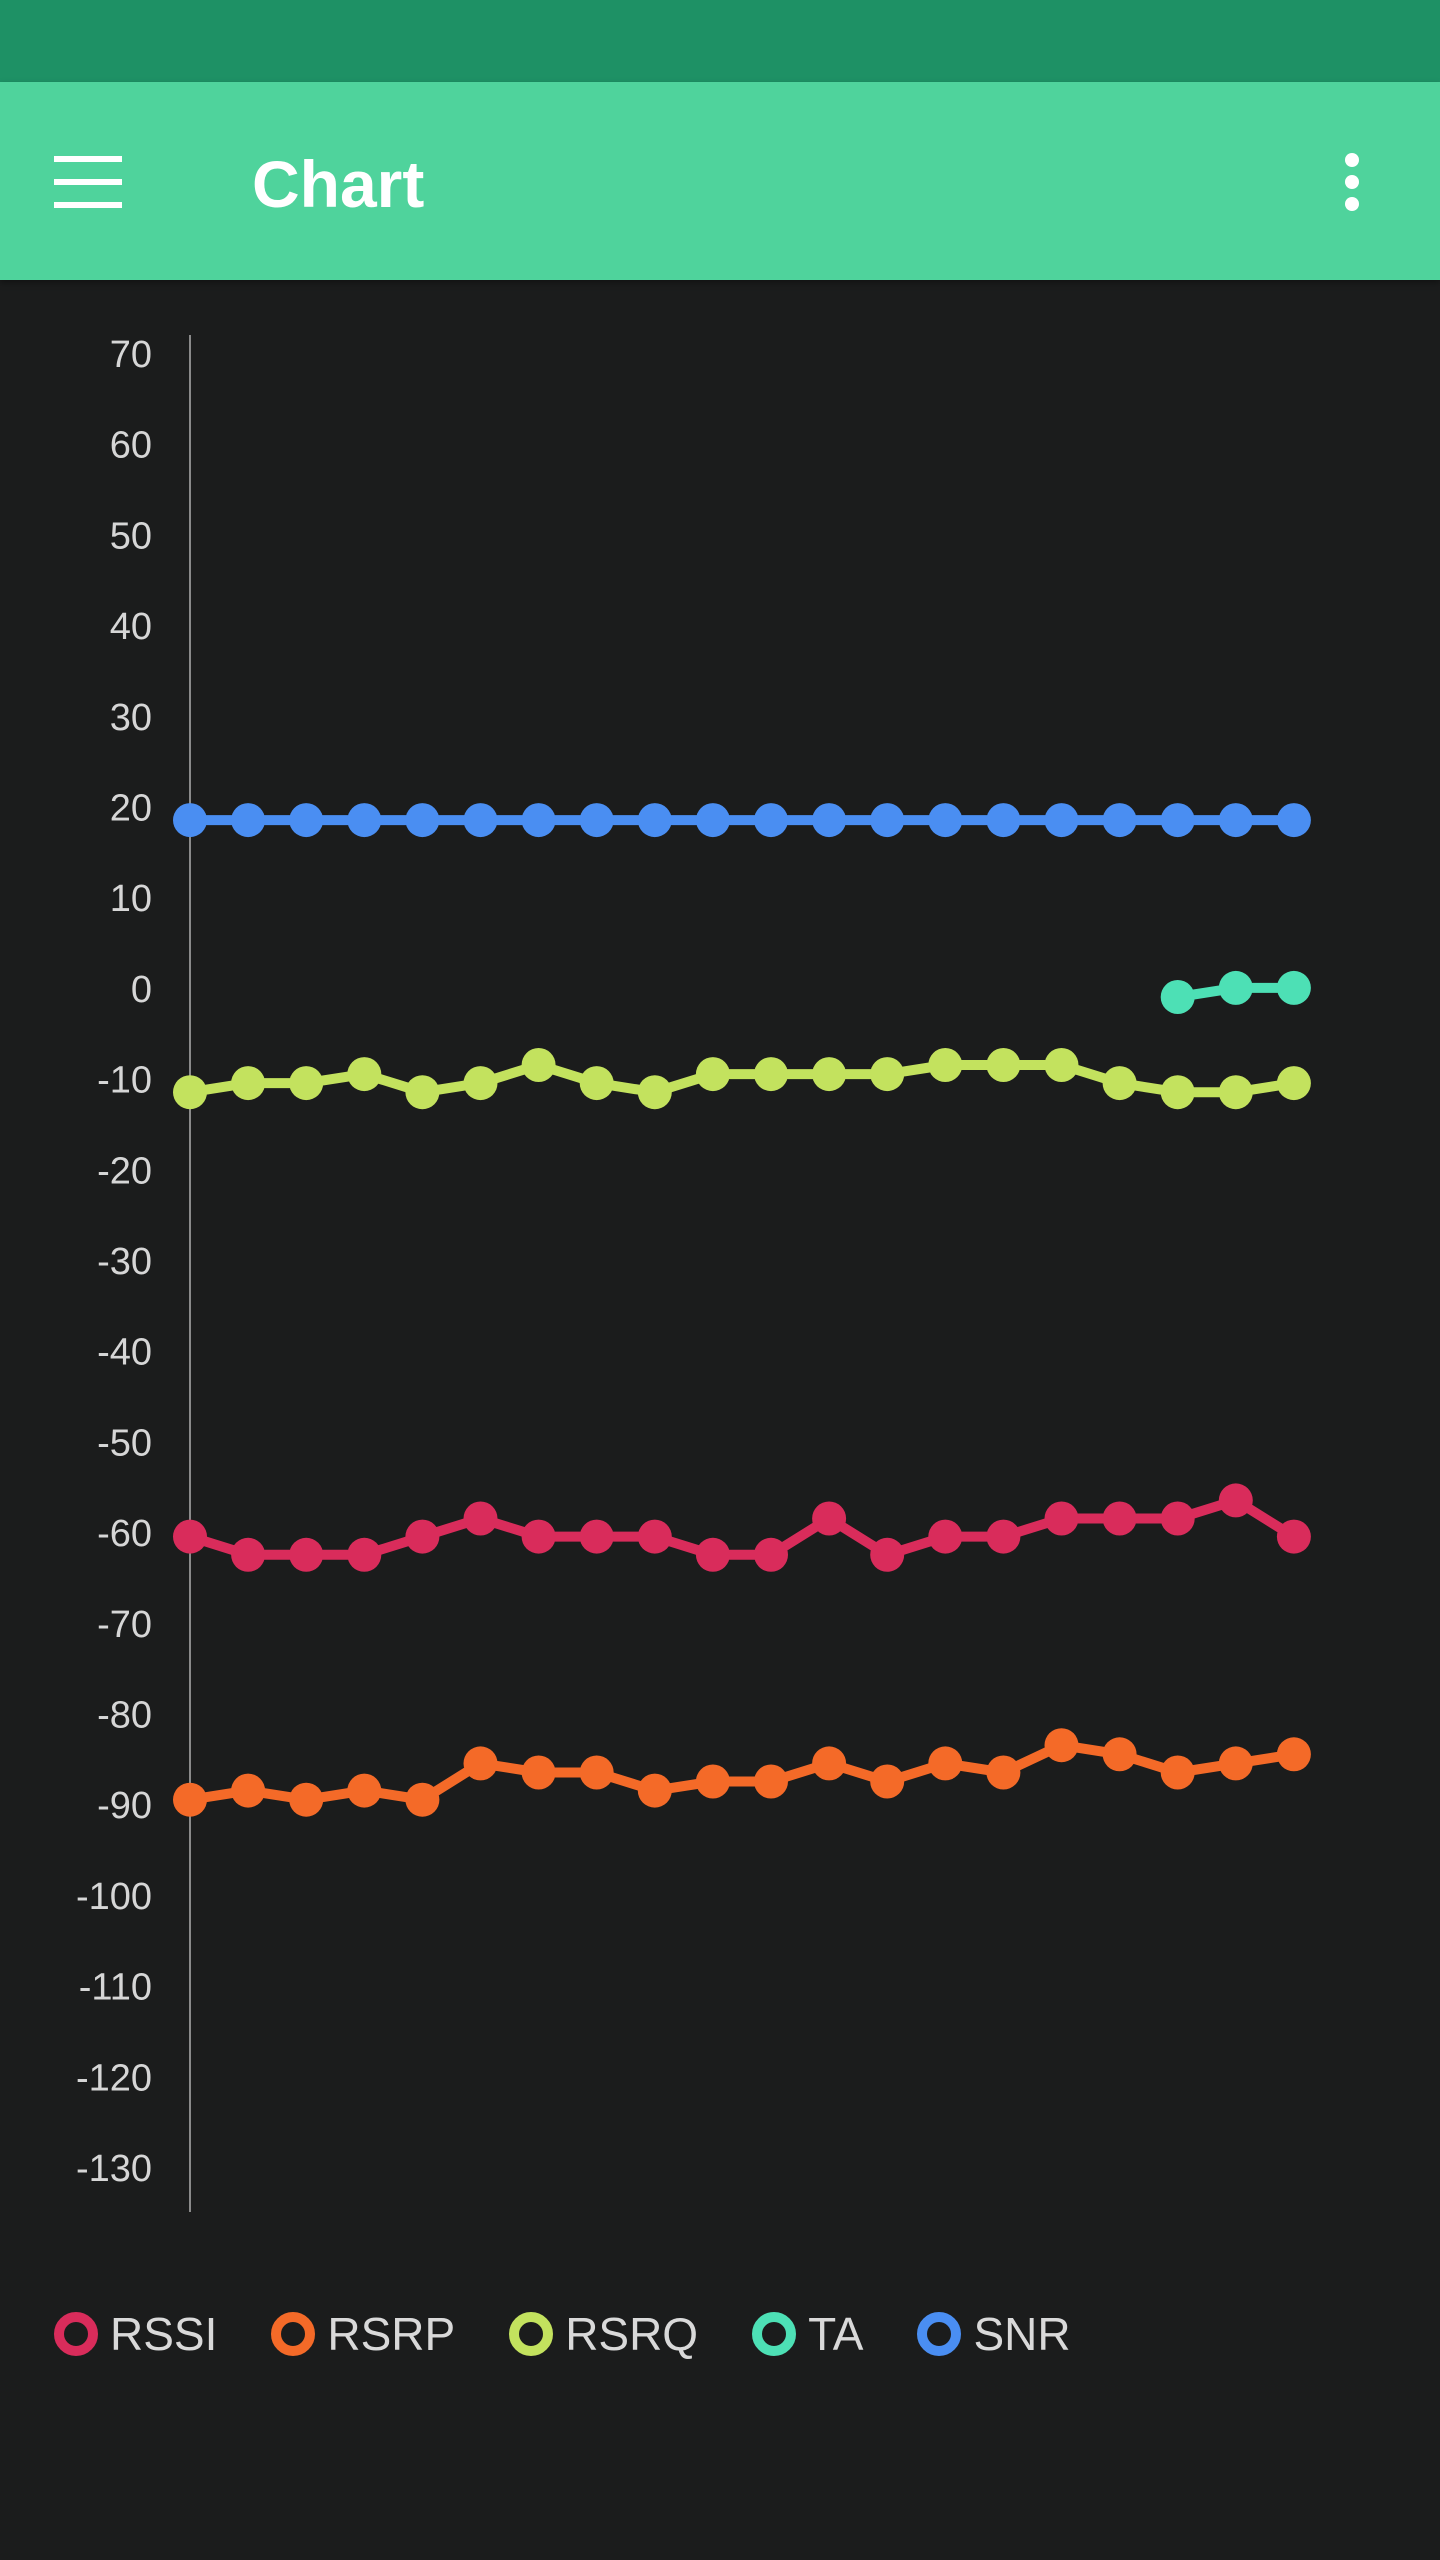  Describe the element at coordinates (141, 990) in the screenshot. I see `y-tick-label: 0` at that location.